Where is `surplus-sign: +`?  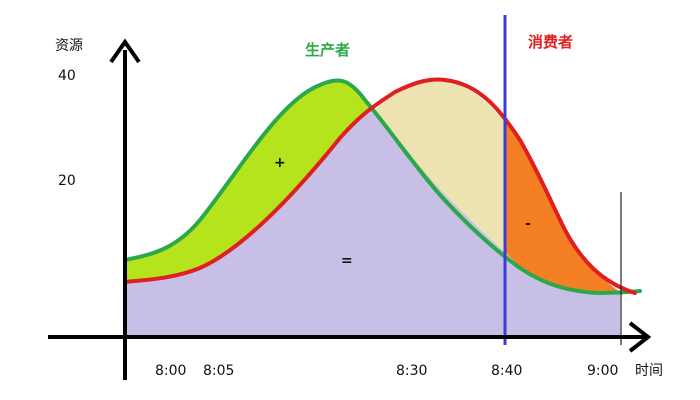 surplus-sign: + is located at coordinates (280, 163).